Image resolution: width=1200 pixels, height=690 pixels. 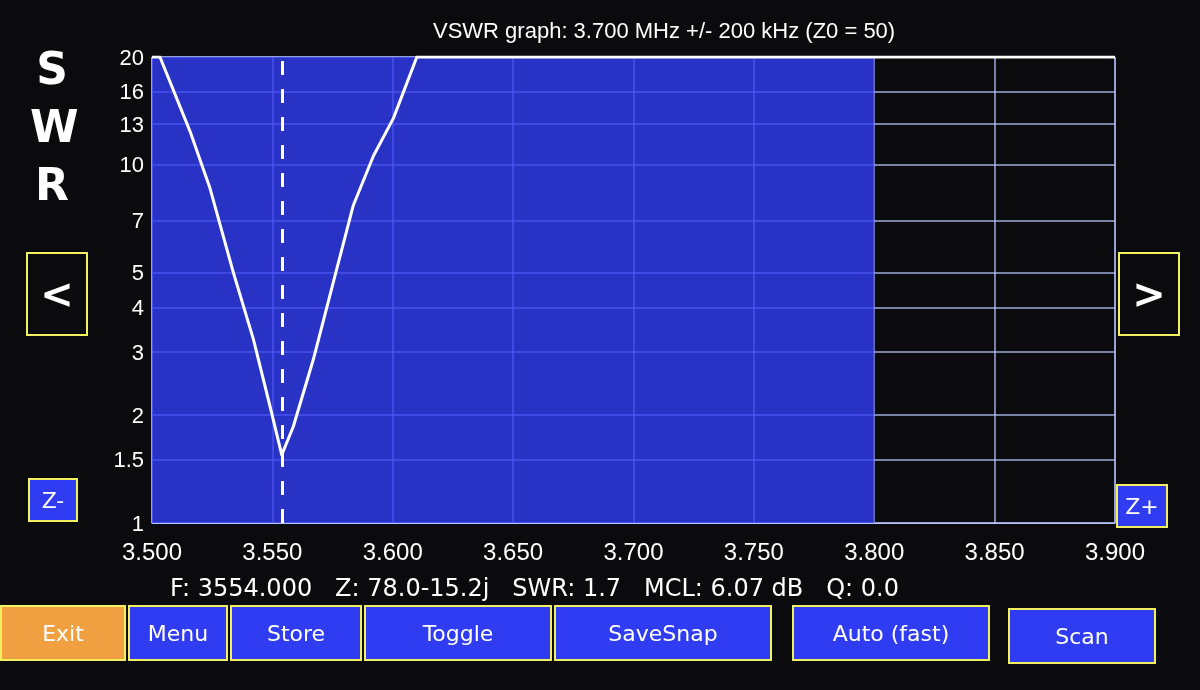 I want to click on text: SaveSnap, so click(x=663, y=633).